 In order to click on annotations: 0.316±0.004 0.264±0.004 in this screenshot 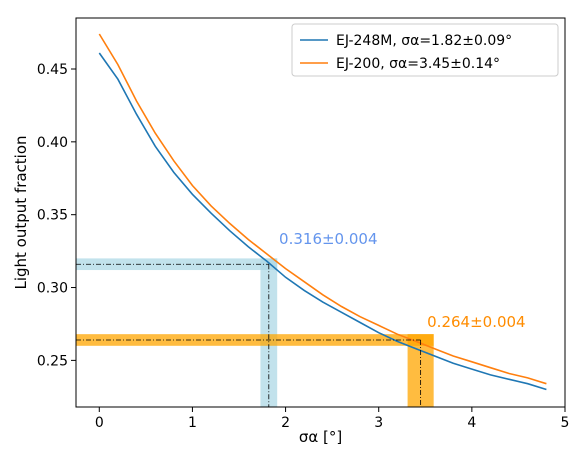, I will do `click(402, 280)`.